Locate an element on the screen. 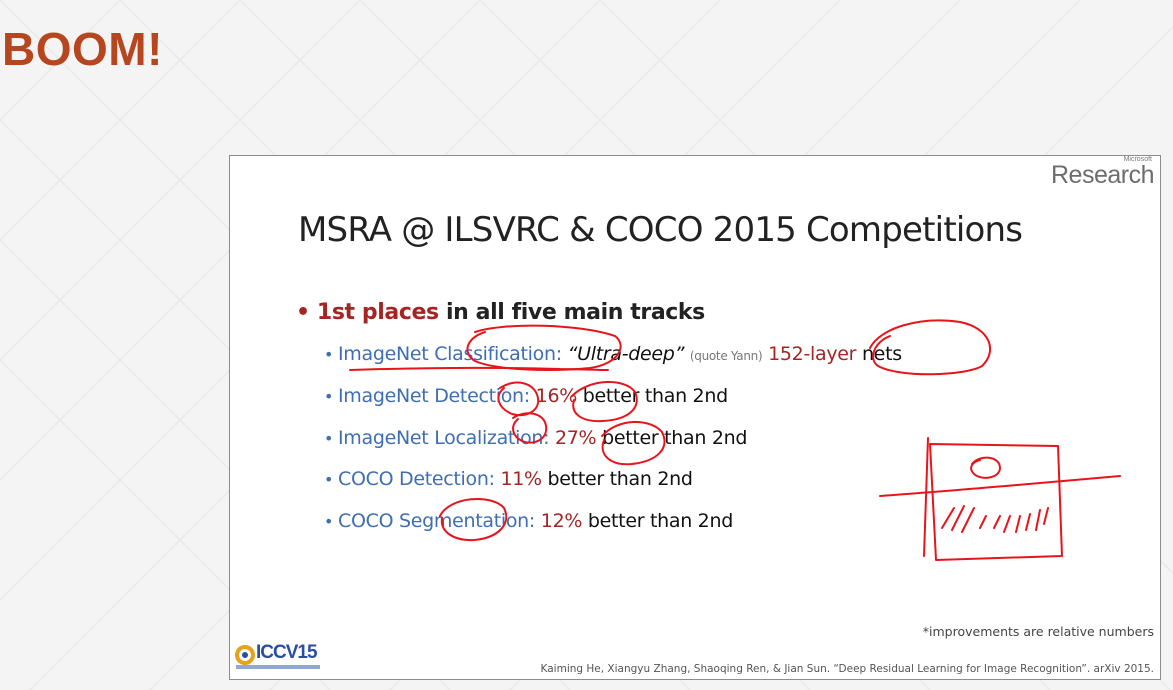 This screenshot has height=690, width=1173. track-value: 152-layer is located at coordinates (812, 354).